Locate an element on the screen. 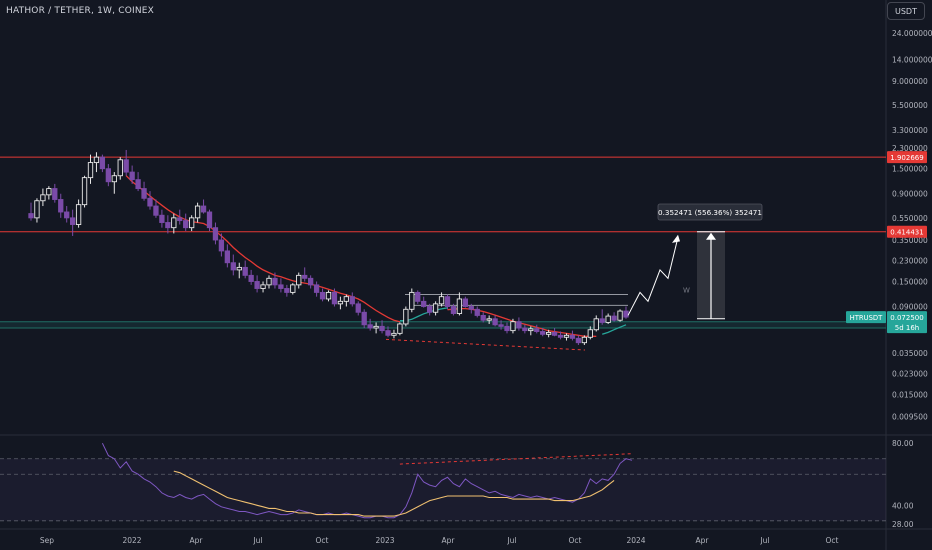 Image resolution: width=932 pixels, height=550 pixels. y-tick-label: 9.000000 is located at coordinates (910, 81).